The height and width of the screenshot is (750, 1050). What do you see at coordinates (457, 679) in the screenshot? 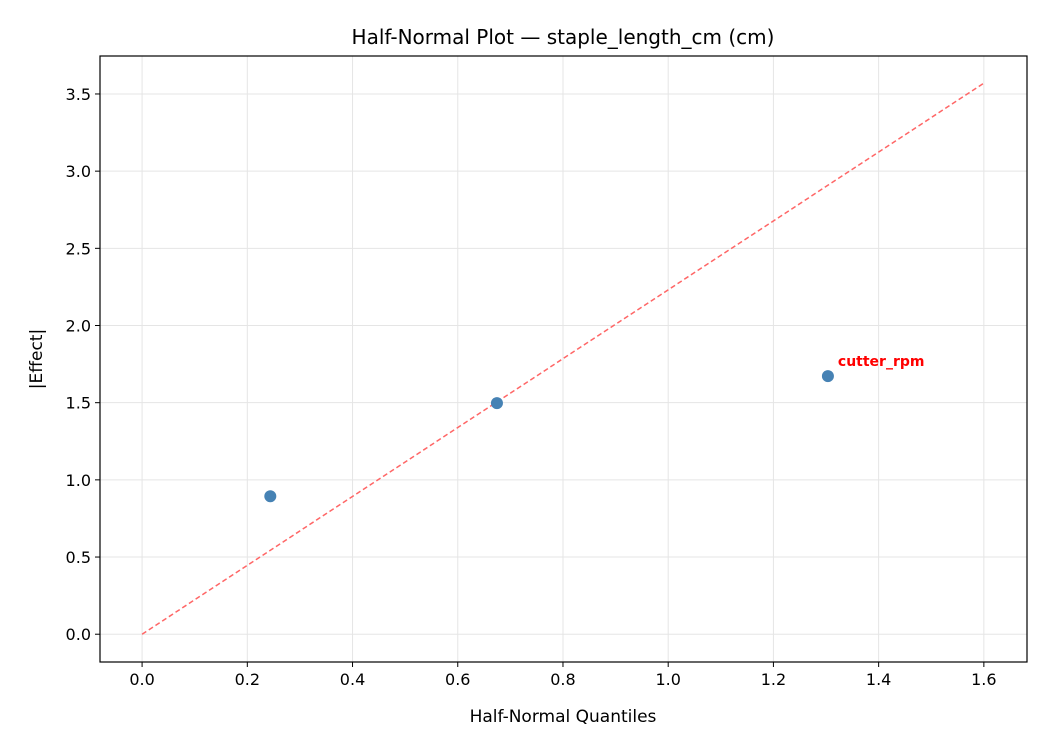
I see `x-tick-label: 0.6` at bounding box center [457, 679].